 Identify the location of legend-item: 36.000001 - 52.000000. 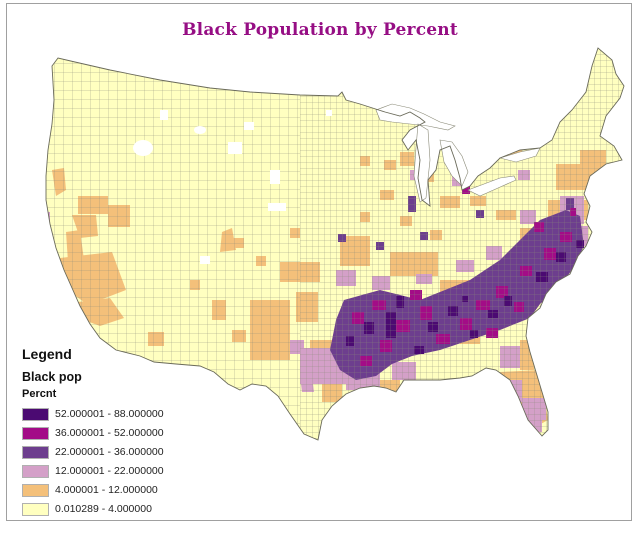
(122, 433).